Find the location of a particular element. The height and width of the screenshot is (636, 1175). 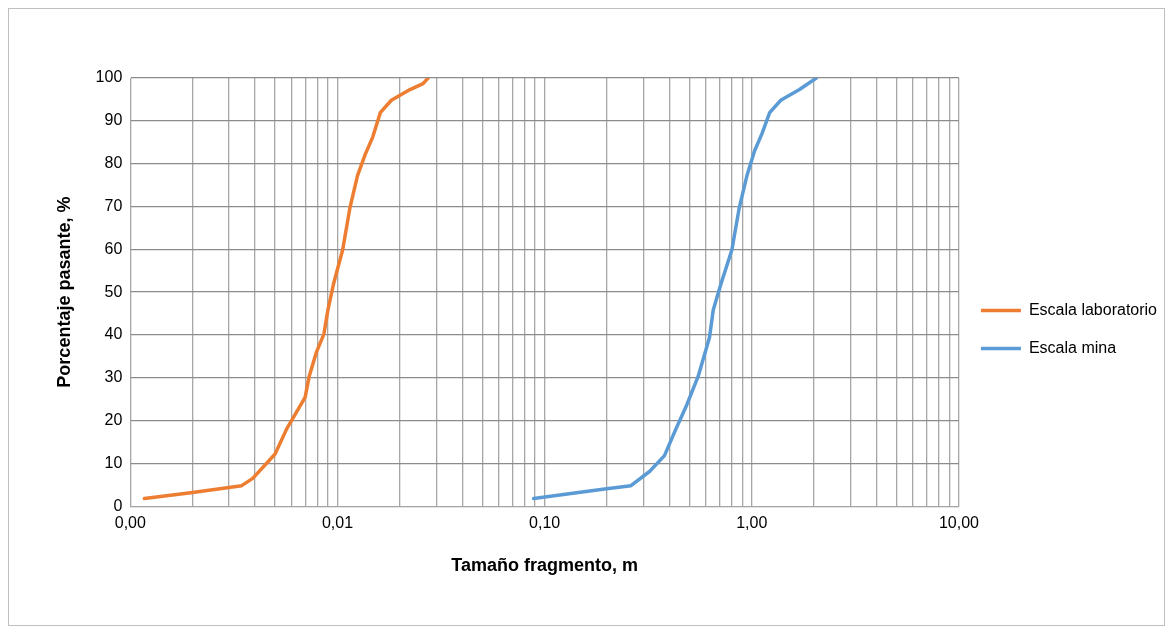

x-tick-label: 0,10 is located at coordinates (545, 523).